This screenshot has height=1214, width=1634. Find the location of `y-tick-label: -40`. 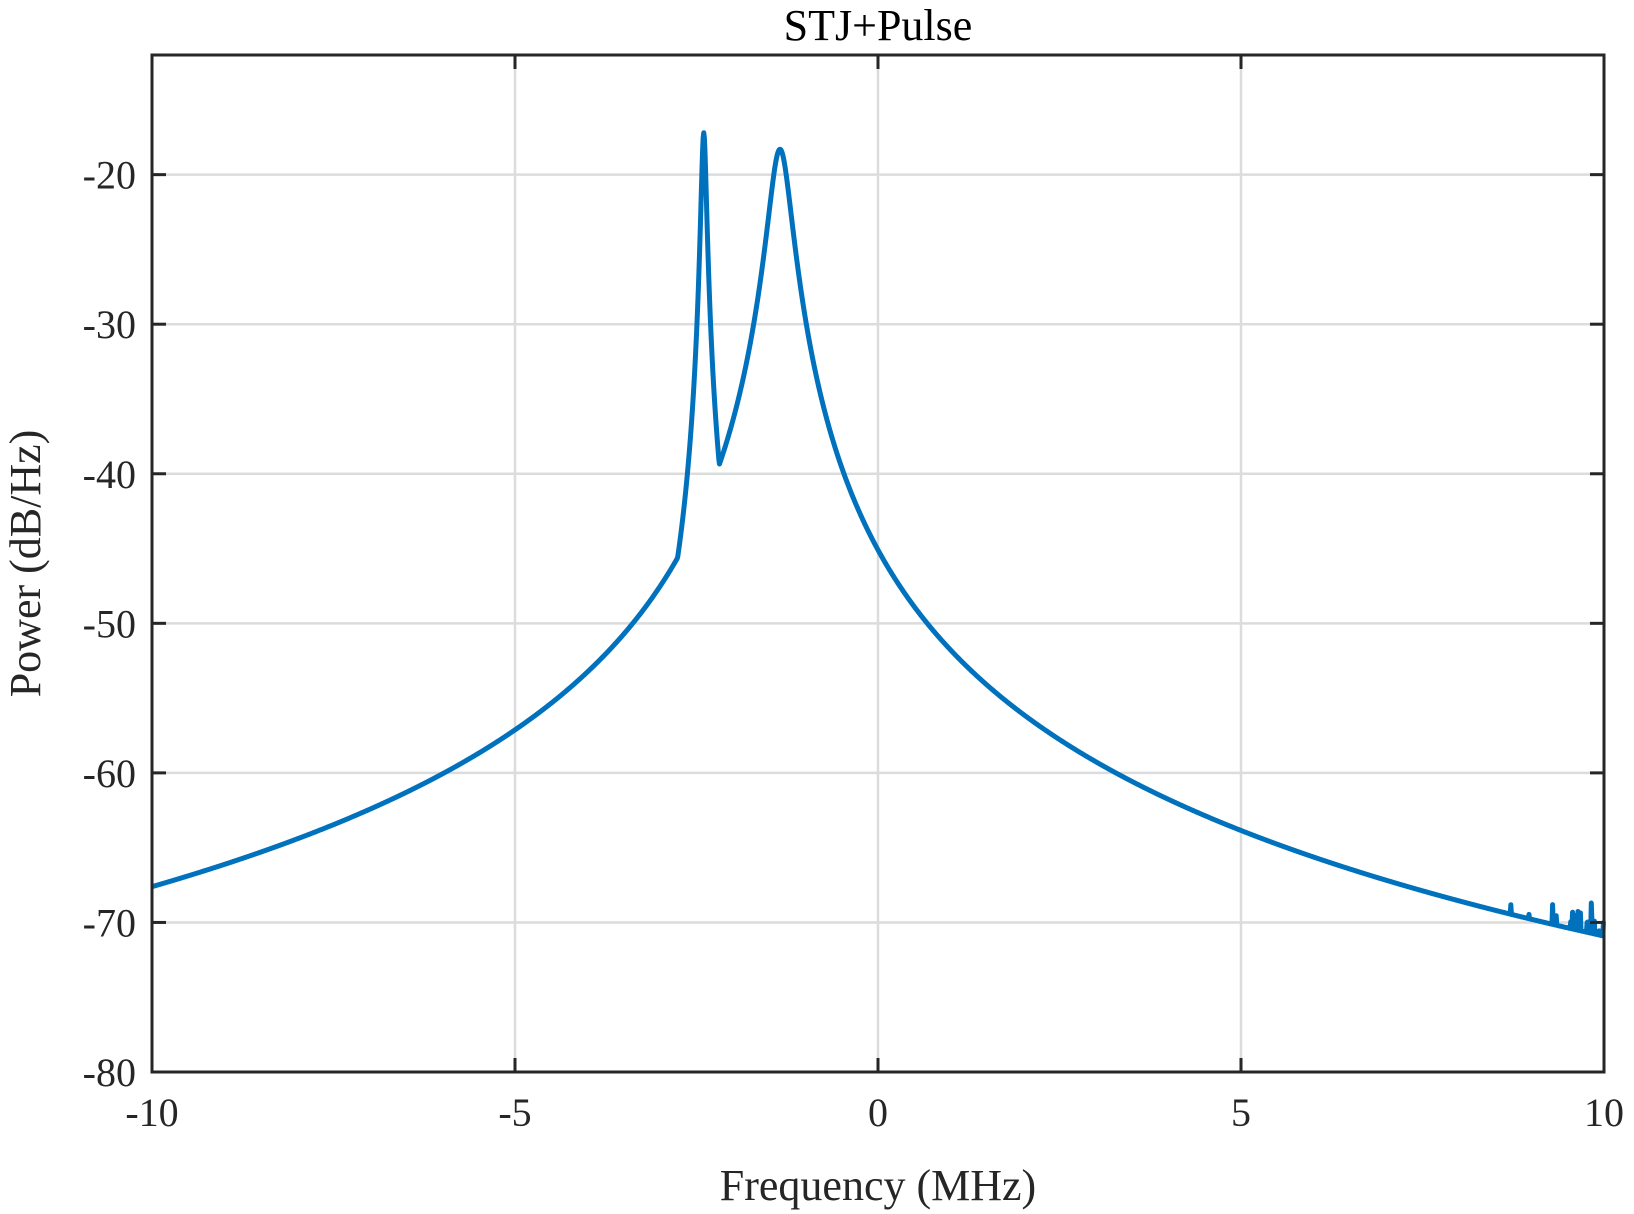

y-tick-label: -40 is located at coordinates (109, 474).